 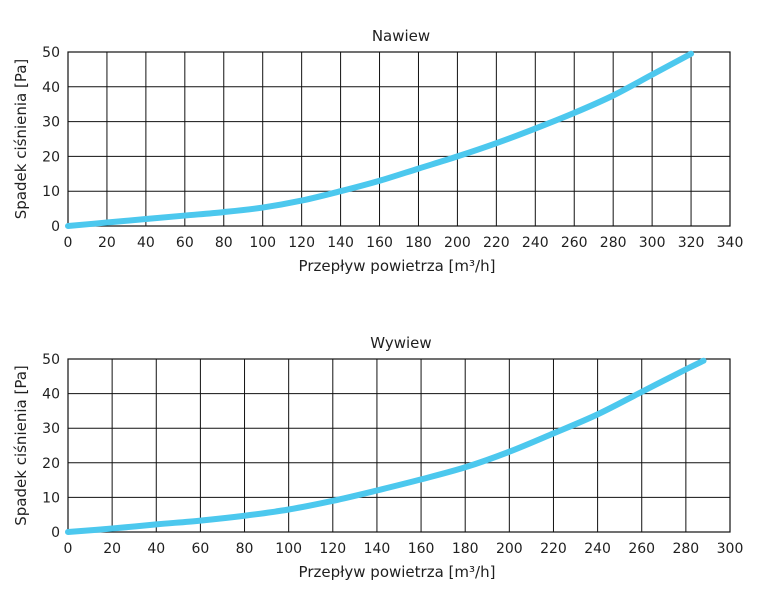 I want to click on chart-title: Wywiew, so click(x=400, y=343).